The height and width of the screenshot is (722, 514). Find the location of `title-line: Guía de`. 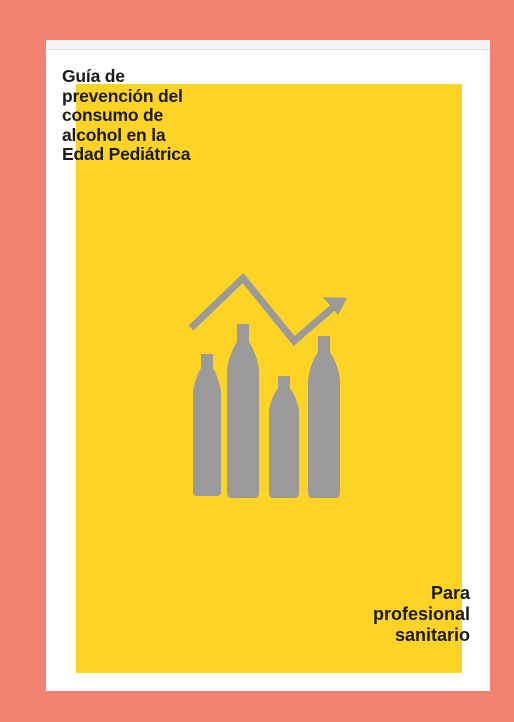

title-line: Guía de is located at coordinates (93, 76).